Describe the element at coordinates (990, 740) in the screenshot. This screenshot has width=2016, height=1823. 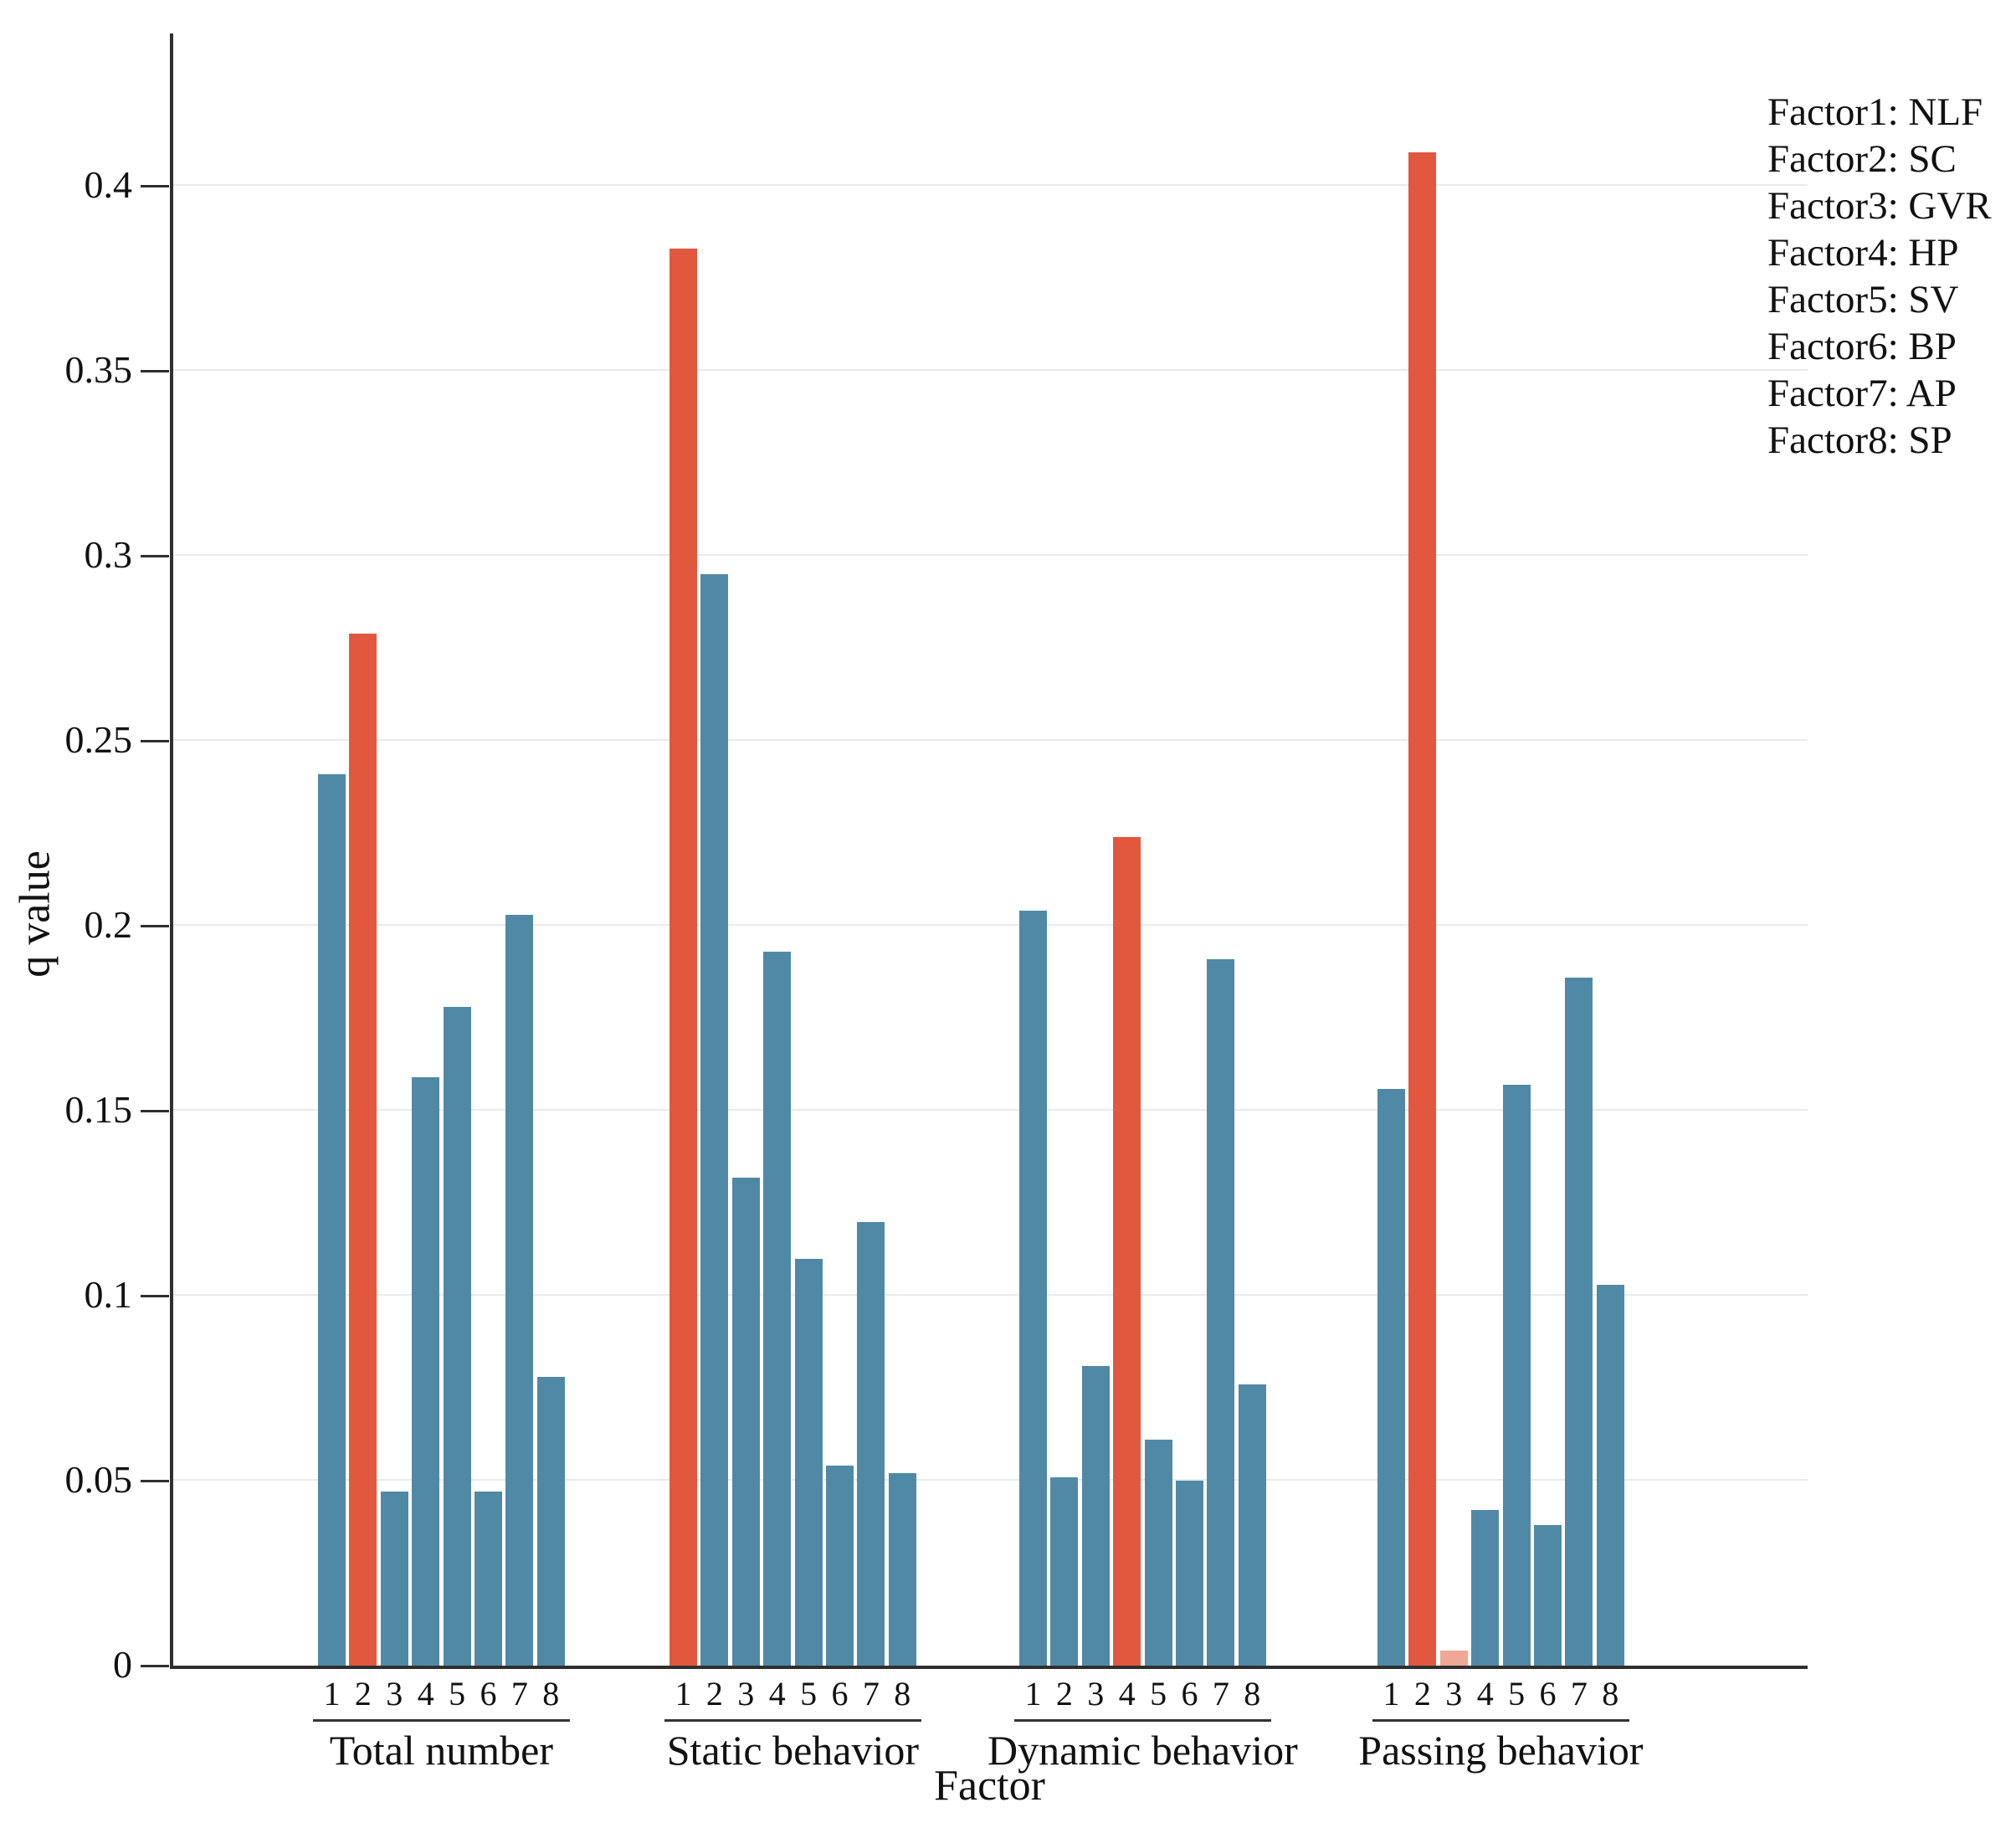
I see `gridline-0.25` at that location.